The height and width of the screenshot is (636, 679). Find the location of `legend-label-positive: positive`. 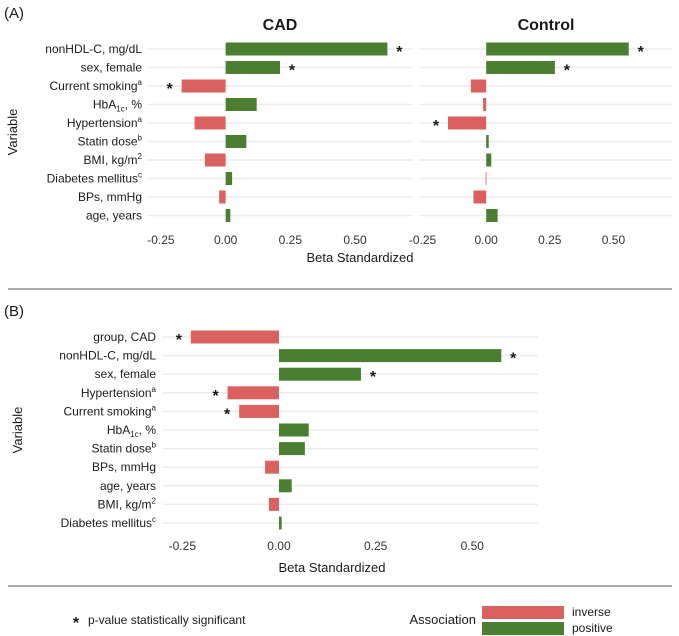

legend-label-positive: positive is located at coordinates (592, 628).